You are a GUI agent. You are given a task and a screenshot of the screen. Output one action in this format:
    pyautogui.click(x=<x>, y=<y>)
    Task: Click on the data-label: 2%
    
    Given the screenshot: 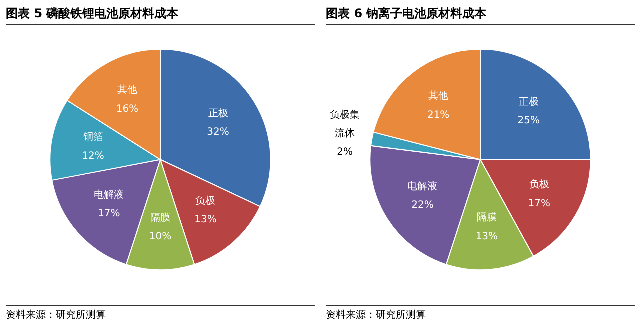 What is the action you would take?
    pyautogui.click(x=345, y=152)
    